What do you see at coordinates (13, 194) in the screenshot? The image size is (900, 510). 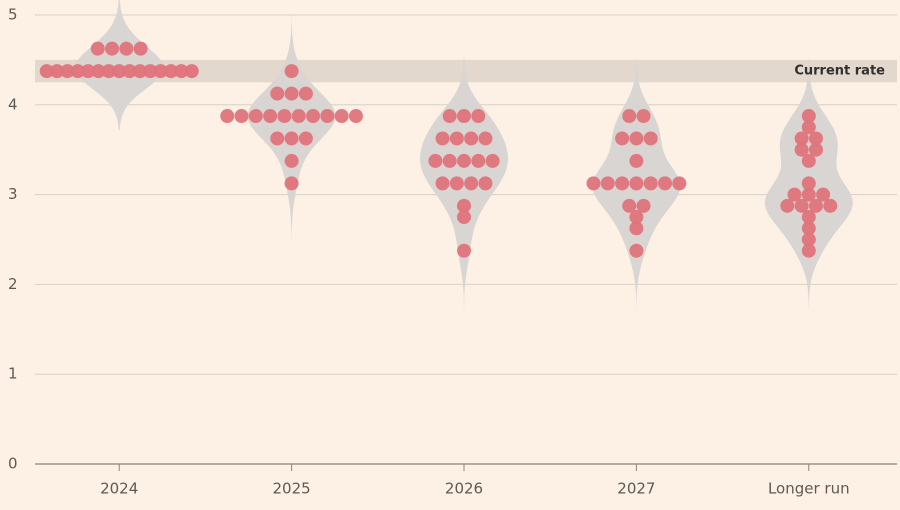 I see `y-tick-label: 3` at bounding box center [13, 194].